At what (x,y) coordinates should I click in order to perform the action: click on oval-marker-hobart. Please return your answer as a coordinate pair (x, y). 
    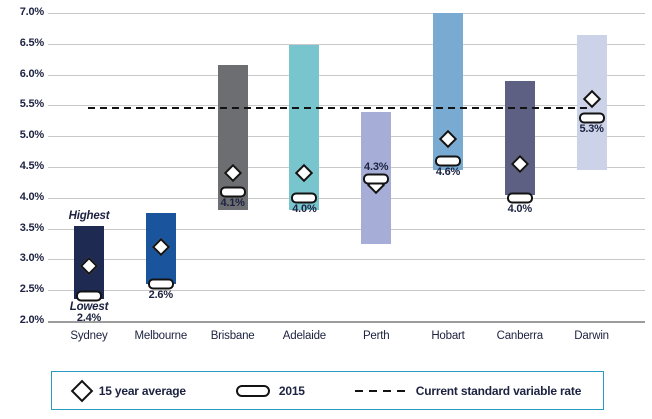
    Looking at the image, I should click on (448, 161).